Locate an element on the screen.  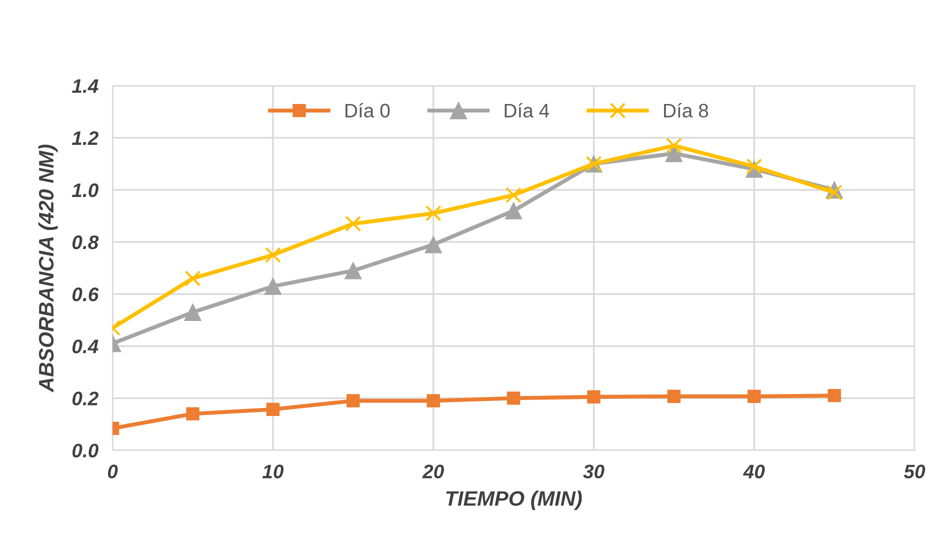
legend-label: Día 4 is located at coordinates (527, 110).